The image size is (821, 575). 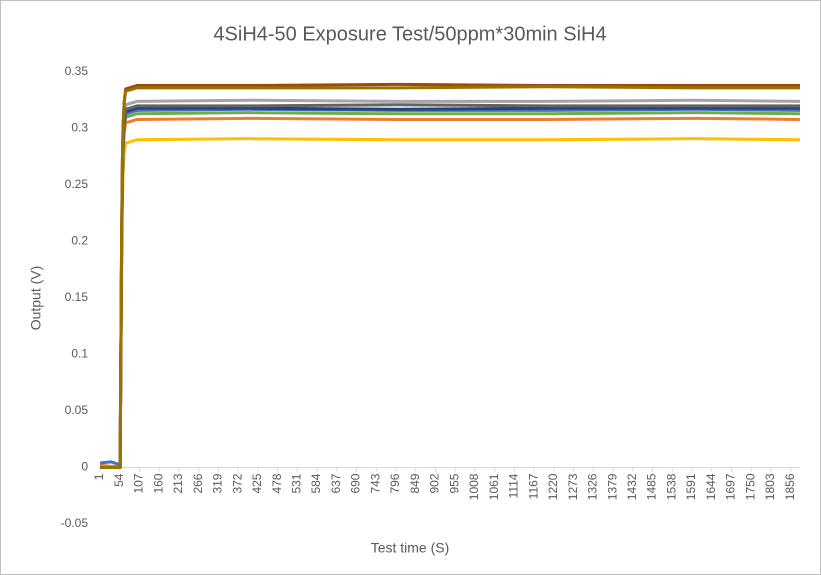 What do you see at coordinates (435, 483) in the screenshot?
I see `x-tick-label: 902` at bounding box center [435, 483].